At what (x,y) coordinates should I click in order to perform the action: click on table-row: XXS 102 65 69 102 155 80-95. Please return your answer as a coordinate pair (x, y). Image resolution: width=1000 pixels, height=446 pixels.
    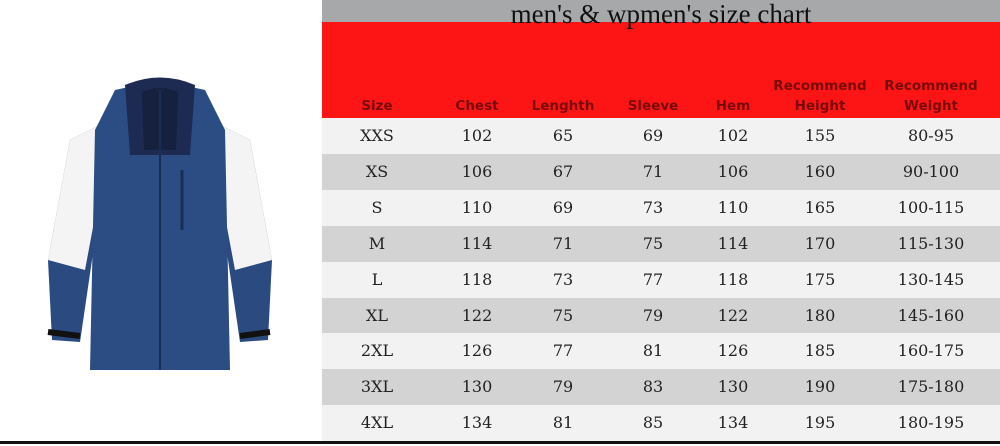
    Looking at the image, I should click on (661, 136).